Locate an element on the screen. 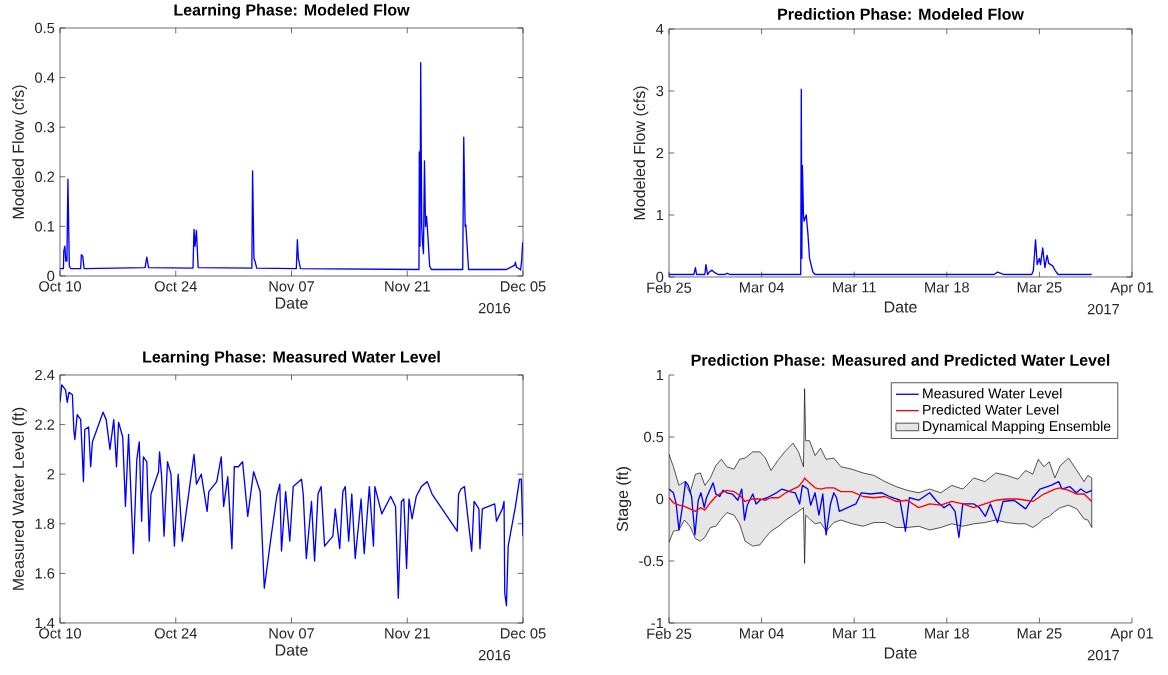 This screenshot has height=675, width=1168. y-tick-label: 4 is located at coordinates (660, 29).